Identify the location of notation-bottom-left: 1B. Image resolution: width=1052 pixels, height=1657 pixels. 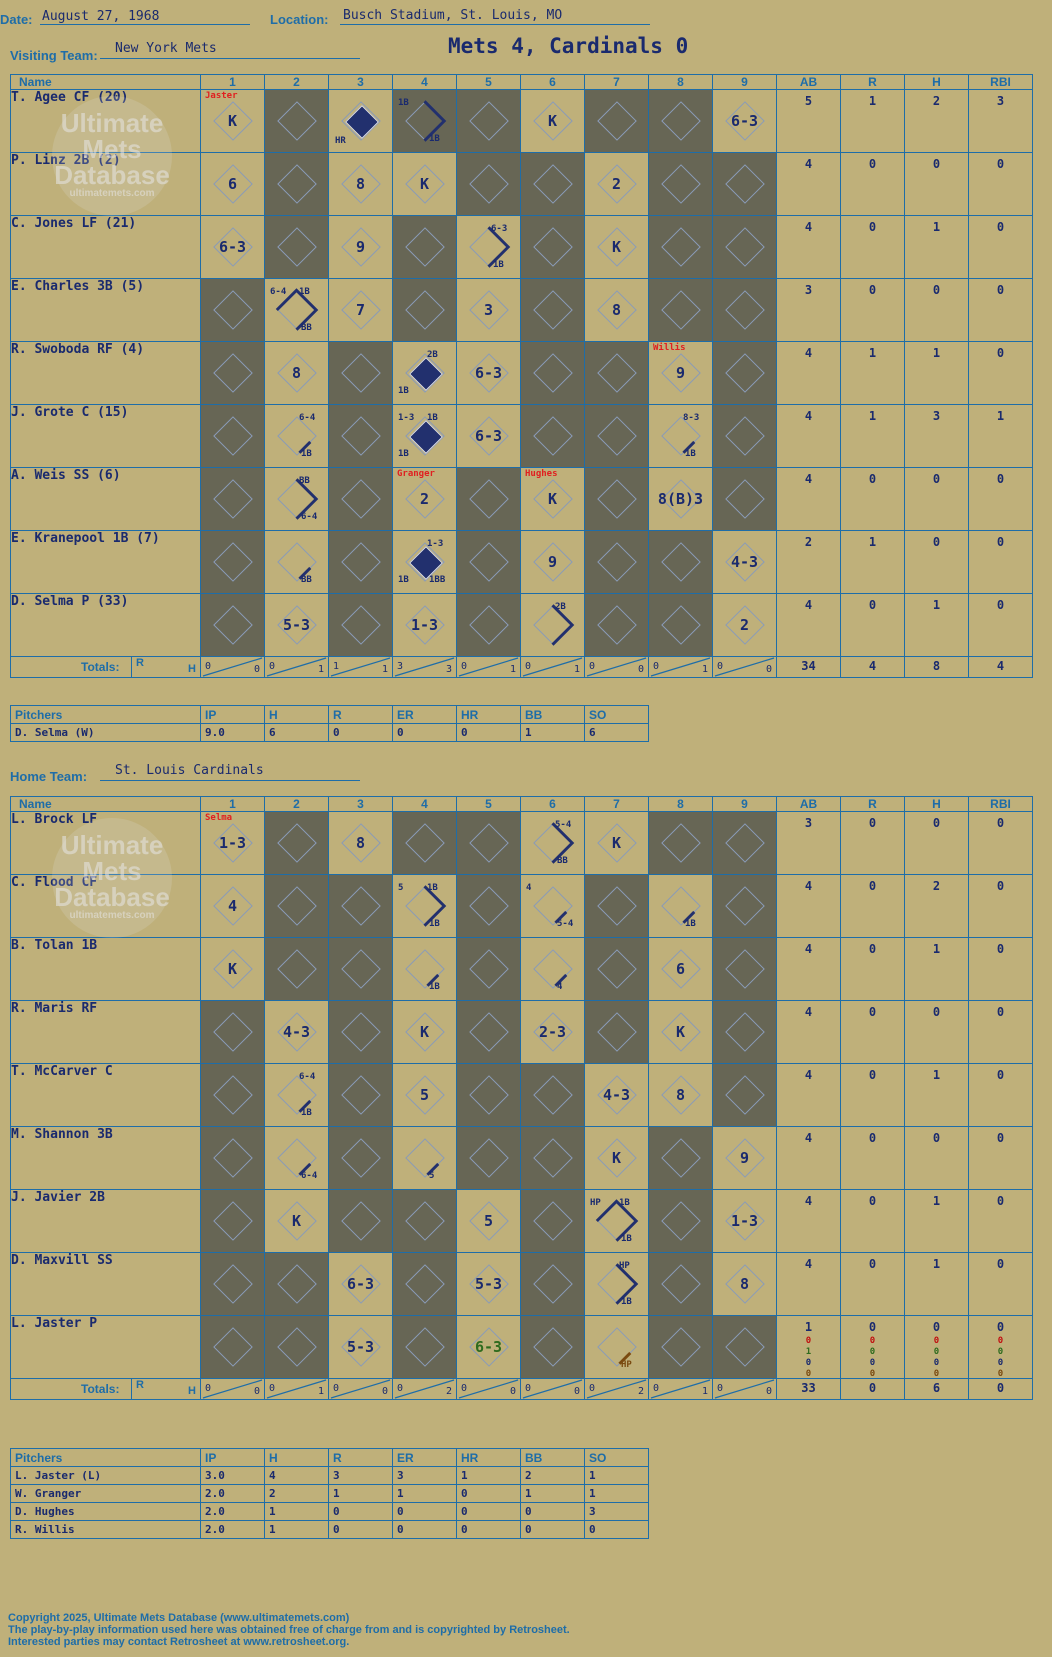
(403, 391).